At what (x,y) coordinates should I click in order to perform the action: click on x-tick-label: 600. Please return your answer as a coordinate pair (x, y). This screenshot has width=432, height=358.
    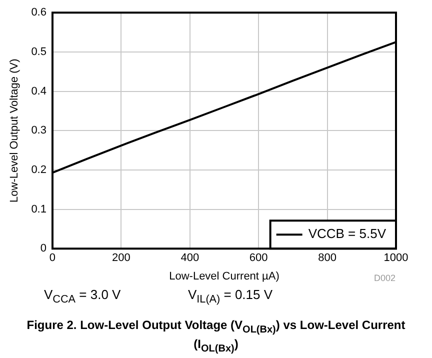
    Looking at the image, I should click on (258, 258).